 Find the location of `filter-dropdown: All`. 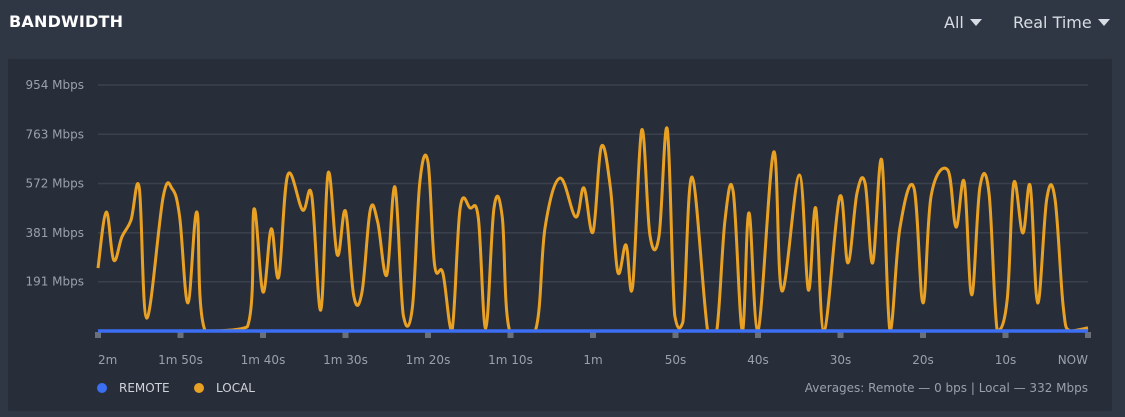

filter-dropdown: All is located at coordinates (963, 22).